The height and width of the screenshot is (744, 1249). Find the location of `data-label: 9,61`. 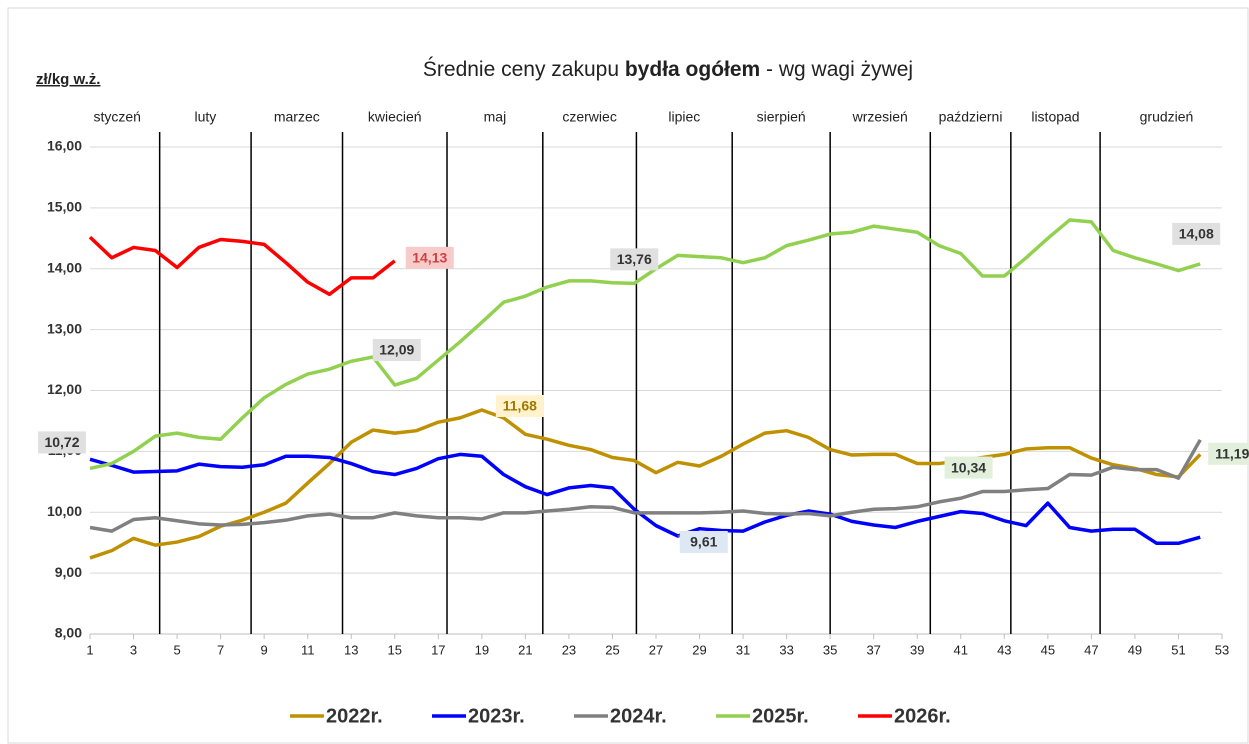

data-label: 9,61 is located at coordinates (703, 542).